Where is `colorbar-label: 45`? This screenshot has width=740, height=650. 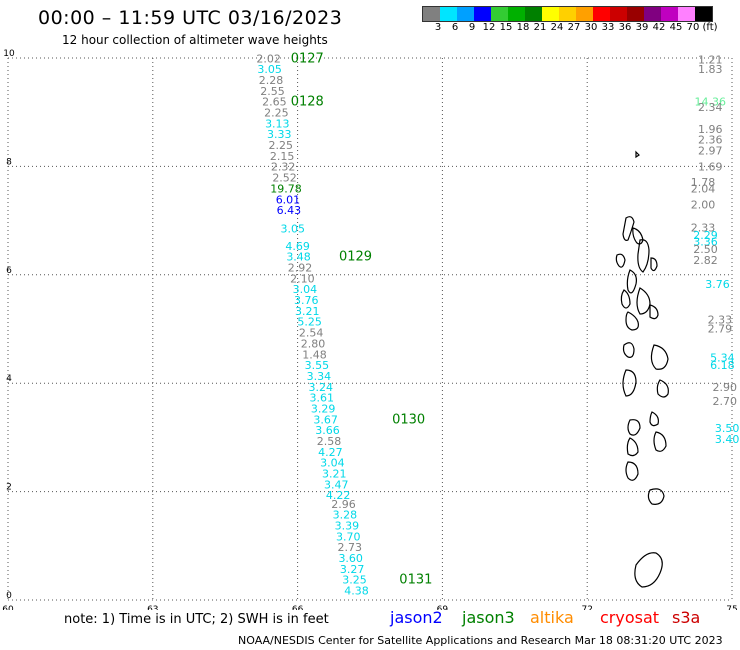 colorbar-label: 45 is located at coordinates (676, 27).